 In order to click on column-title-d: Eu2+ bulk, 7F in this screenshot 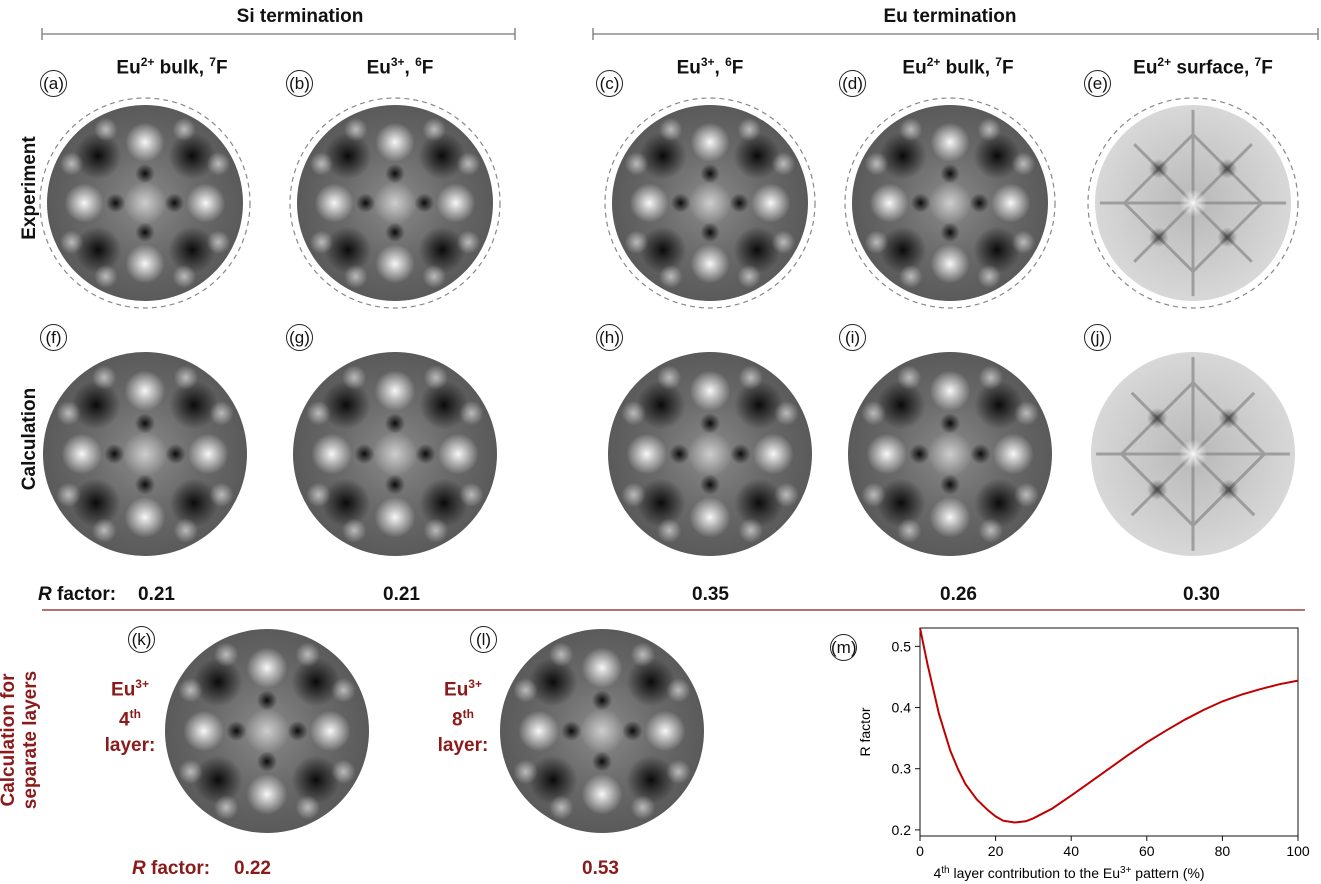, I will do `click(958, 67)`.